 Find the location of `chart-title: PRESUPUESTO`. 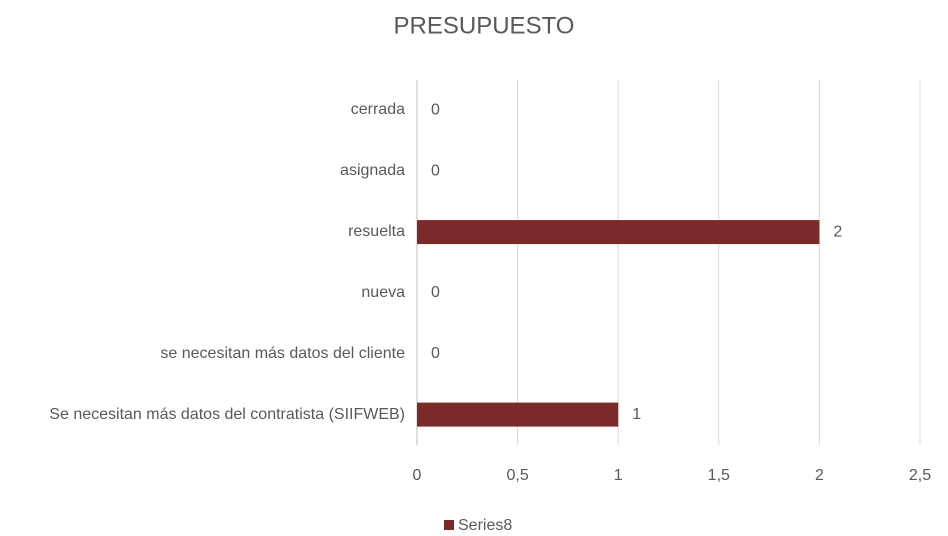

chart-title: PRESUPUESTO is located at coordinates (484, 25).